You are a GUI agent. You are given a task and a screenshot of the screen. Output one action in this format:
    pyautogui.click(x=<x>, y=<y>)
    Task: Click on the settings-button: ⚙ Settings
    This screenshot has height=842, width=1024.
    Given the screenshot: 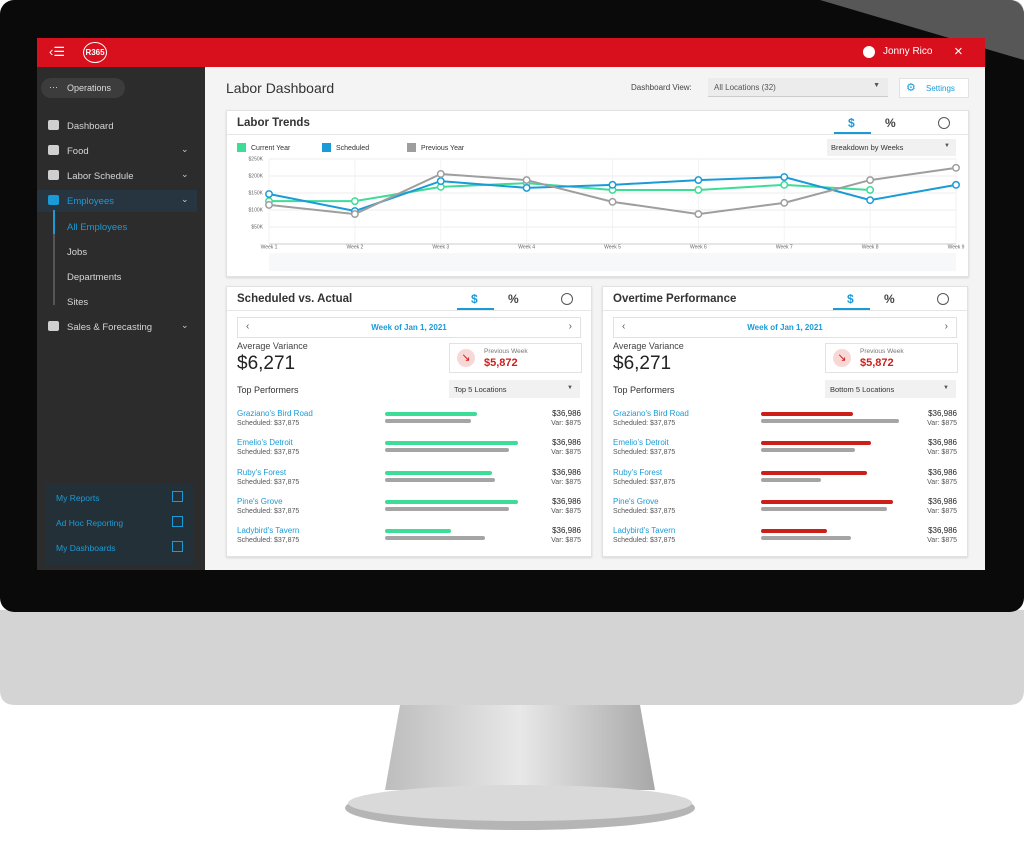 What is the action you would take?
    pyautogui.click(x=934, y=88)
    